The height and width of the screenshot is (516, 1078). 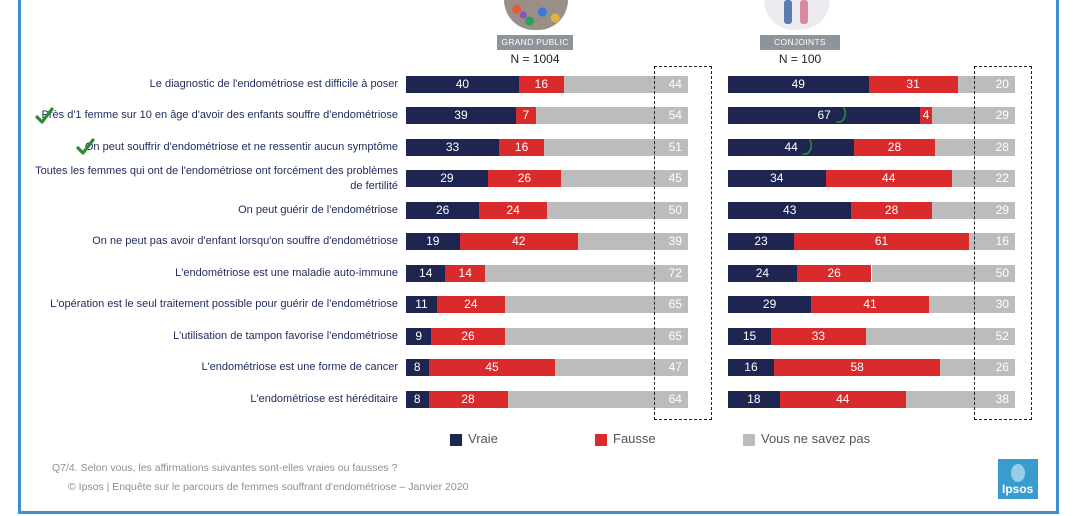 I want to click on bar-conjoints-nsp-row-2: 29, so click(x=973, y=115).